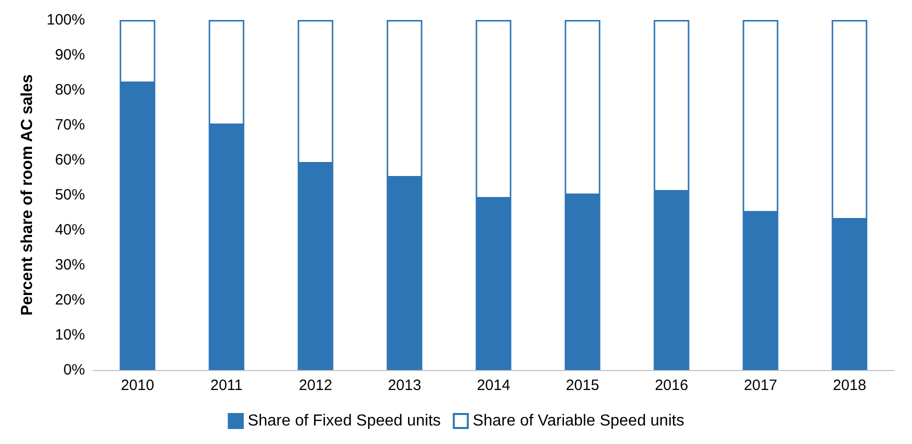 Image resolution: width=912 pixels, height=444 pixels. I want to click on x-tick-label: 2010, so click(137, 385).